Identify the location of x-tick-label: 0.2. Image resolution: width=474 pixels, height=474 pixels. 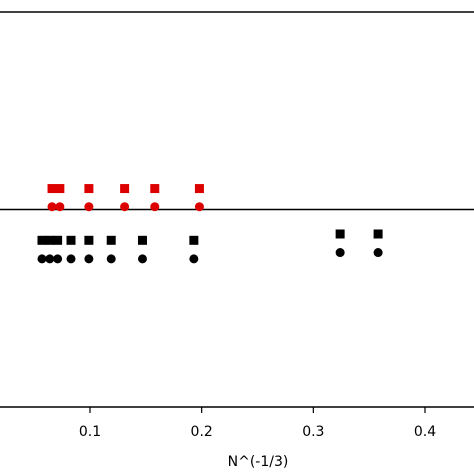
(202, 432).